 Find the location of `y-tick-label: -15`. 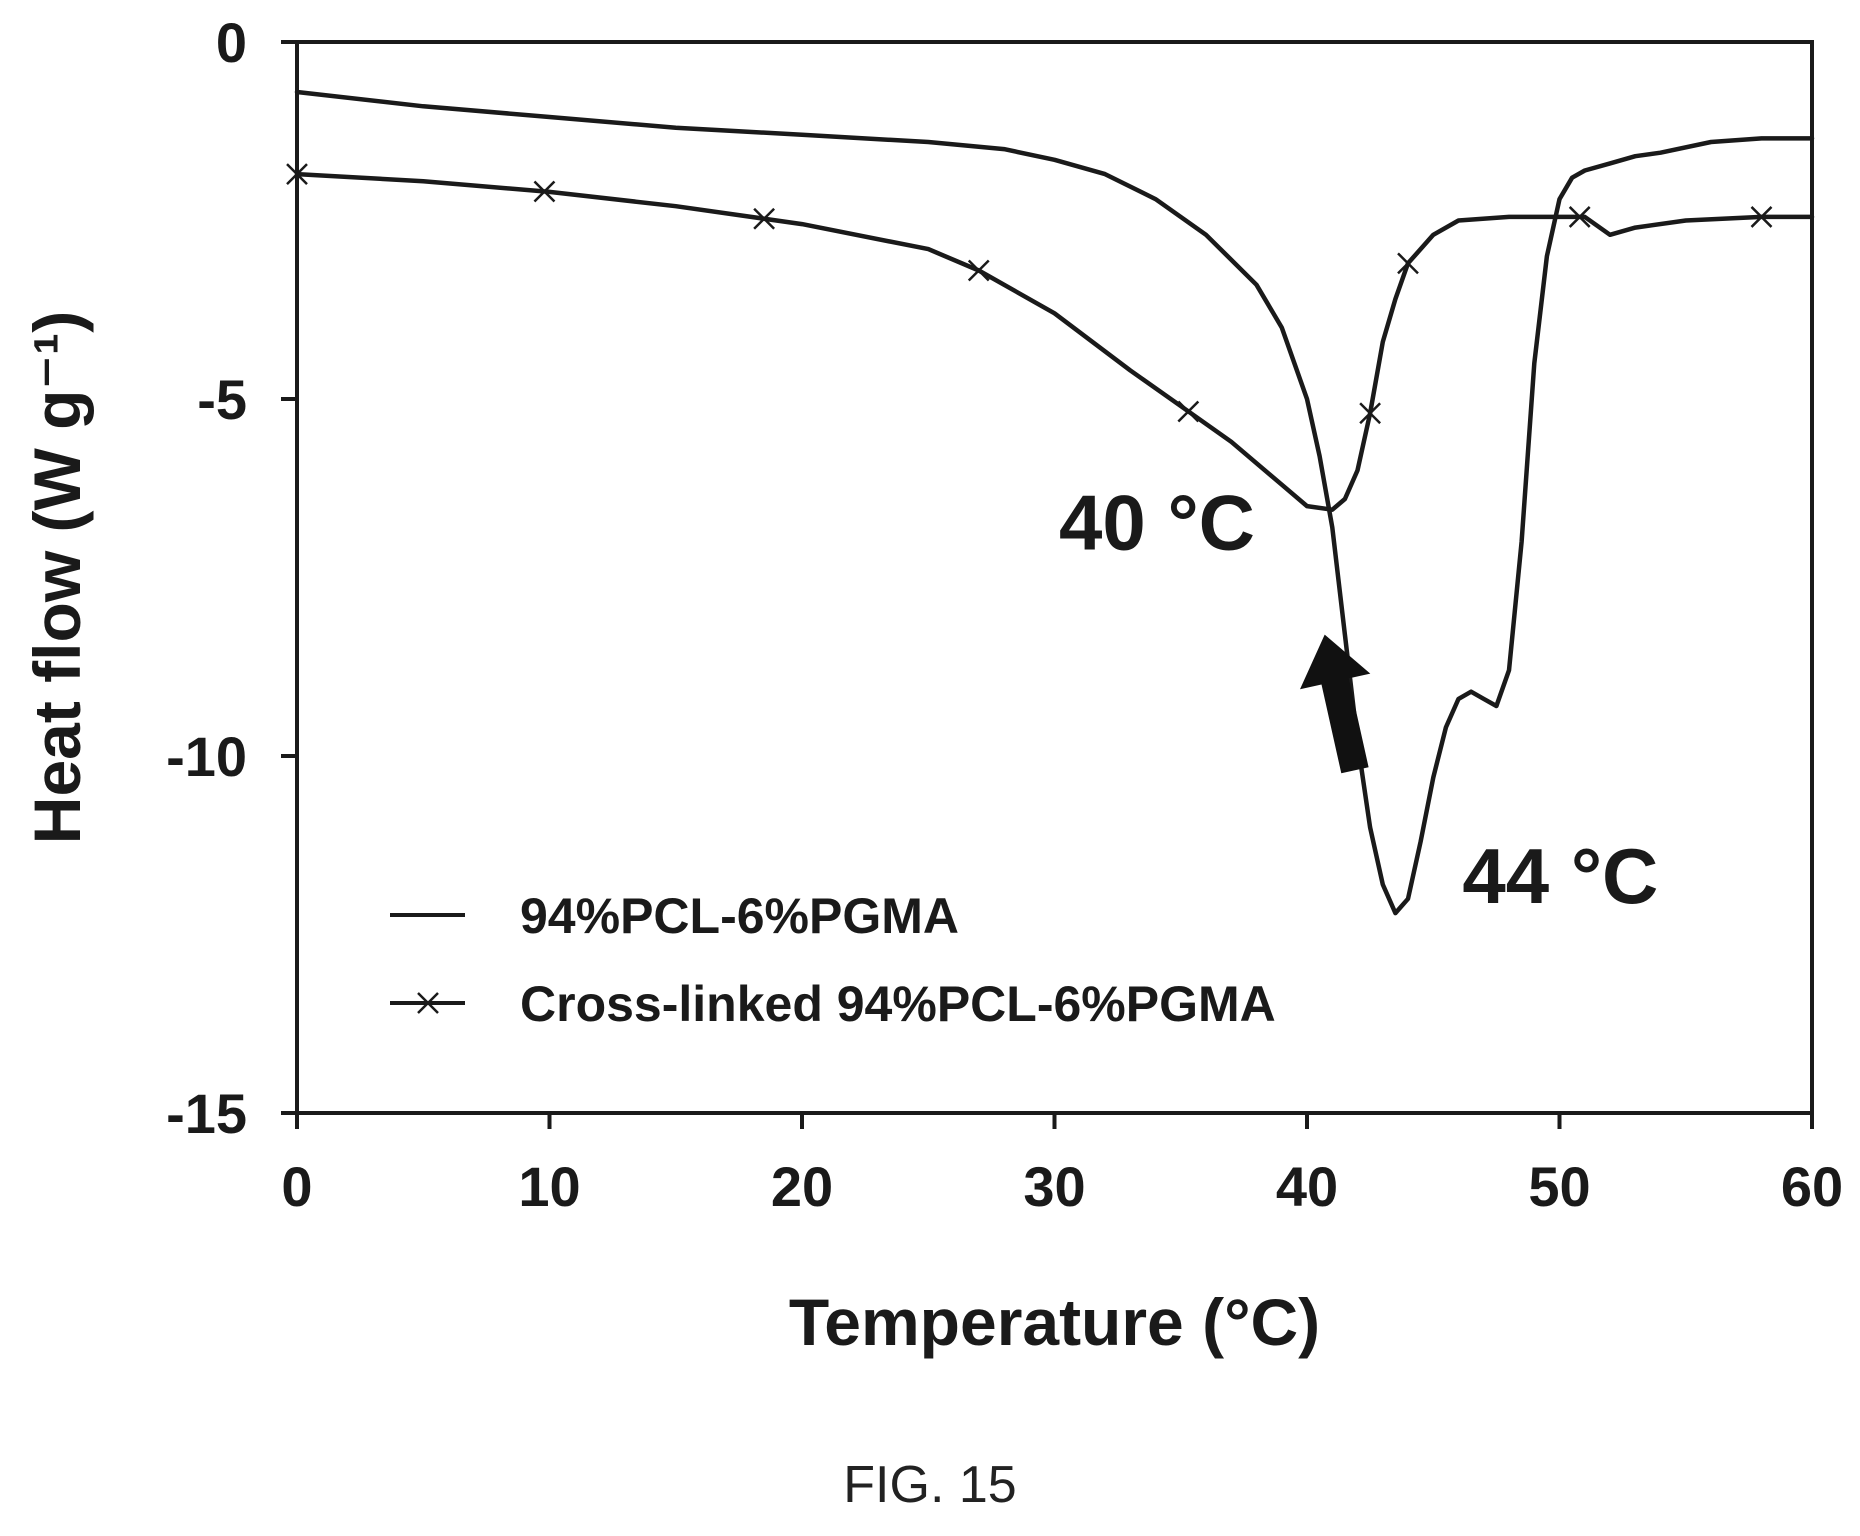

y-tick-label: -15 is located at coordinates (206, 1113).